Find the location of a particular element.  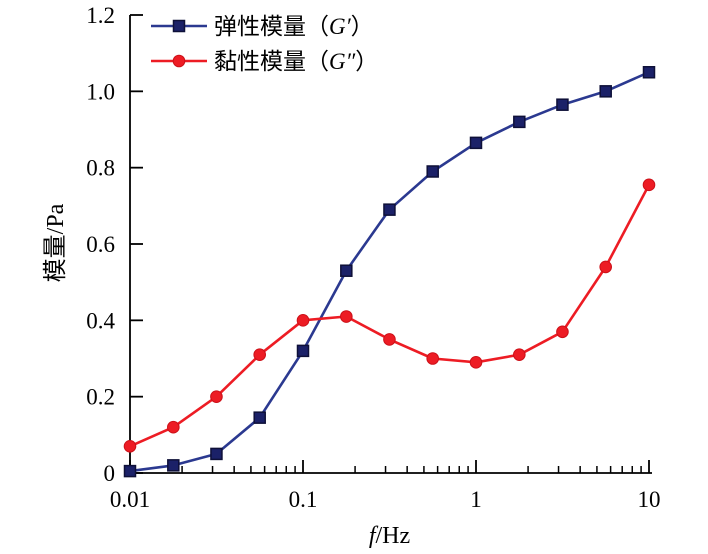

legend-circle-marker-icon is located at coordinates (179, 61).